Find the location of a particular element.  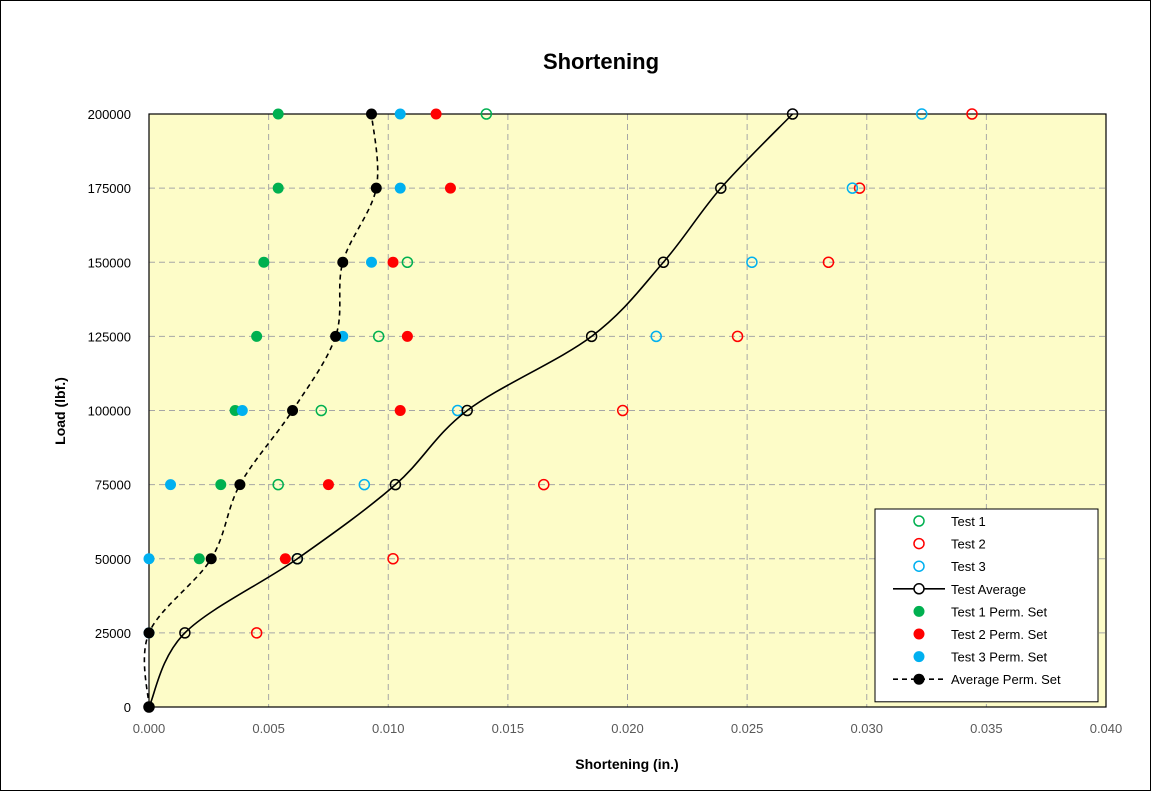

legend-label: Test Average is located at coordinates (988, 589).